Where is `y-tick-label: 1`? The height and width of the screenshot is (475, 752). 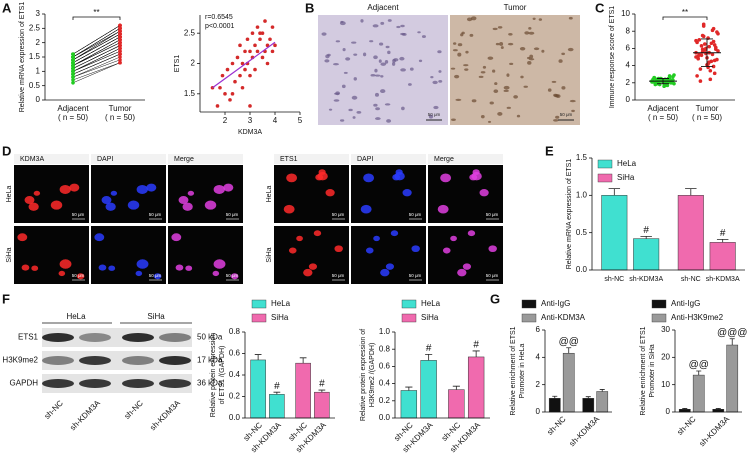
y-tick-label: 1 is located at coordinates (38, 70).